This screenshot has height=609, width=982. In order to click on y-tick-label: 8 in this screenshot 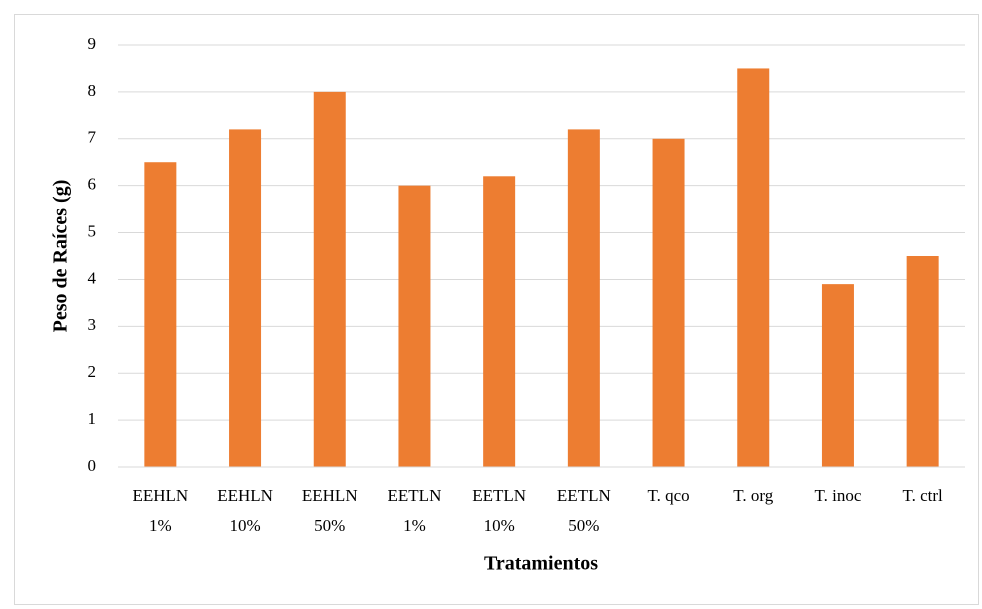, I will do `click(92, 90)`.